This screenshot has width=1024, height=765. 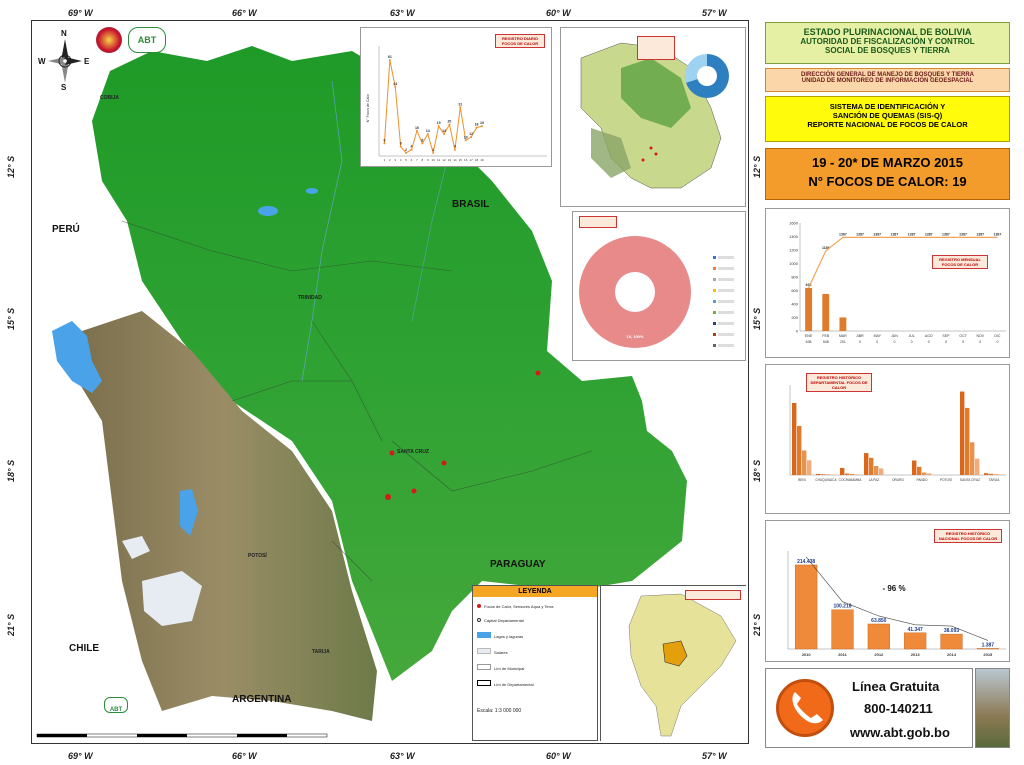 I want to click on fire-legend-icon, so click(x=479, y=606).